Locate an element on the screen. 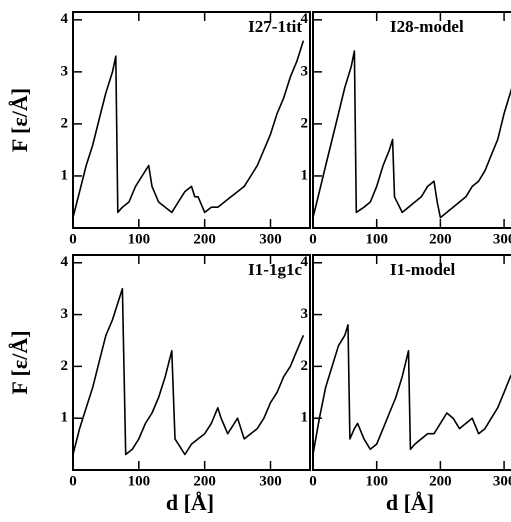  panel-title: I28-model is located at coordinates (427, 26).